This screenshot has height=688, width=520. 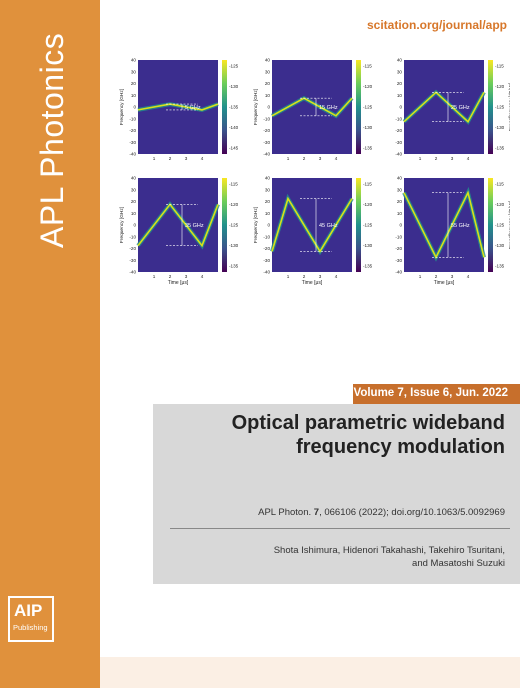 I want to click on range-label: 15 GHz, so click(x=328, y=108).